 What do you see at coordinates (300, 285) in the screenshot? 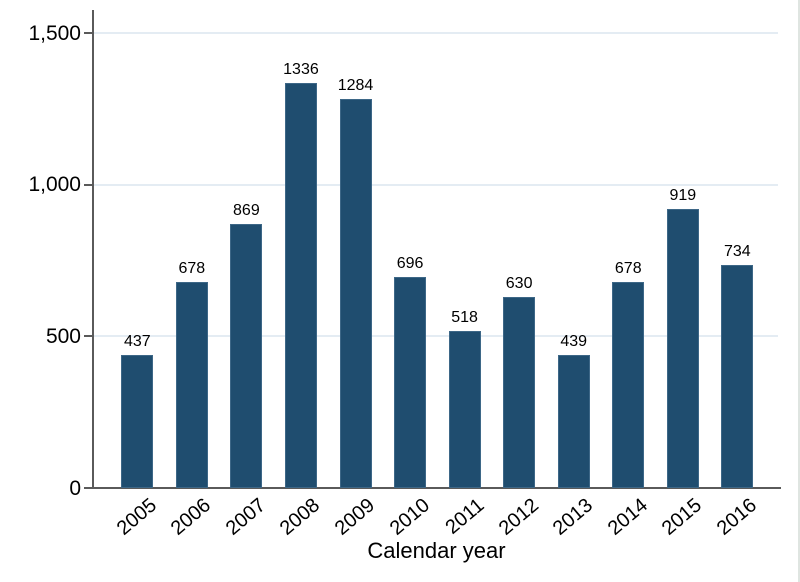
I see `bar-2008` at bounding box center [300, 285].